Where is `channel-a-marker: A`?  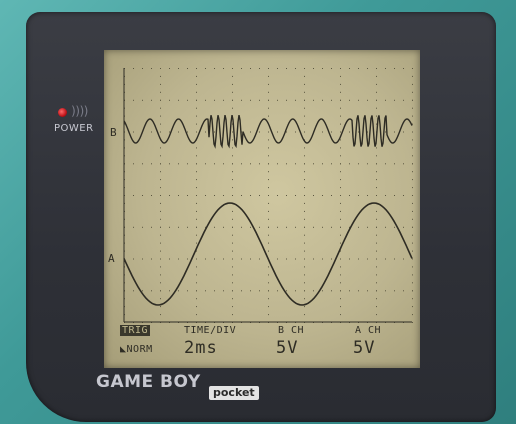 channel-a-marker: A is located at coordinates (111, 258).